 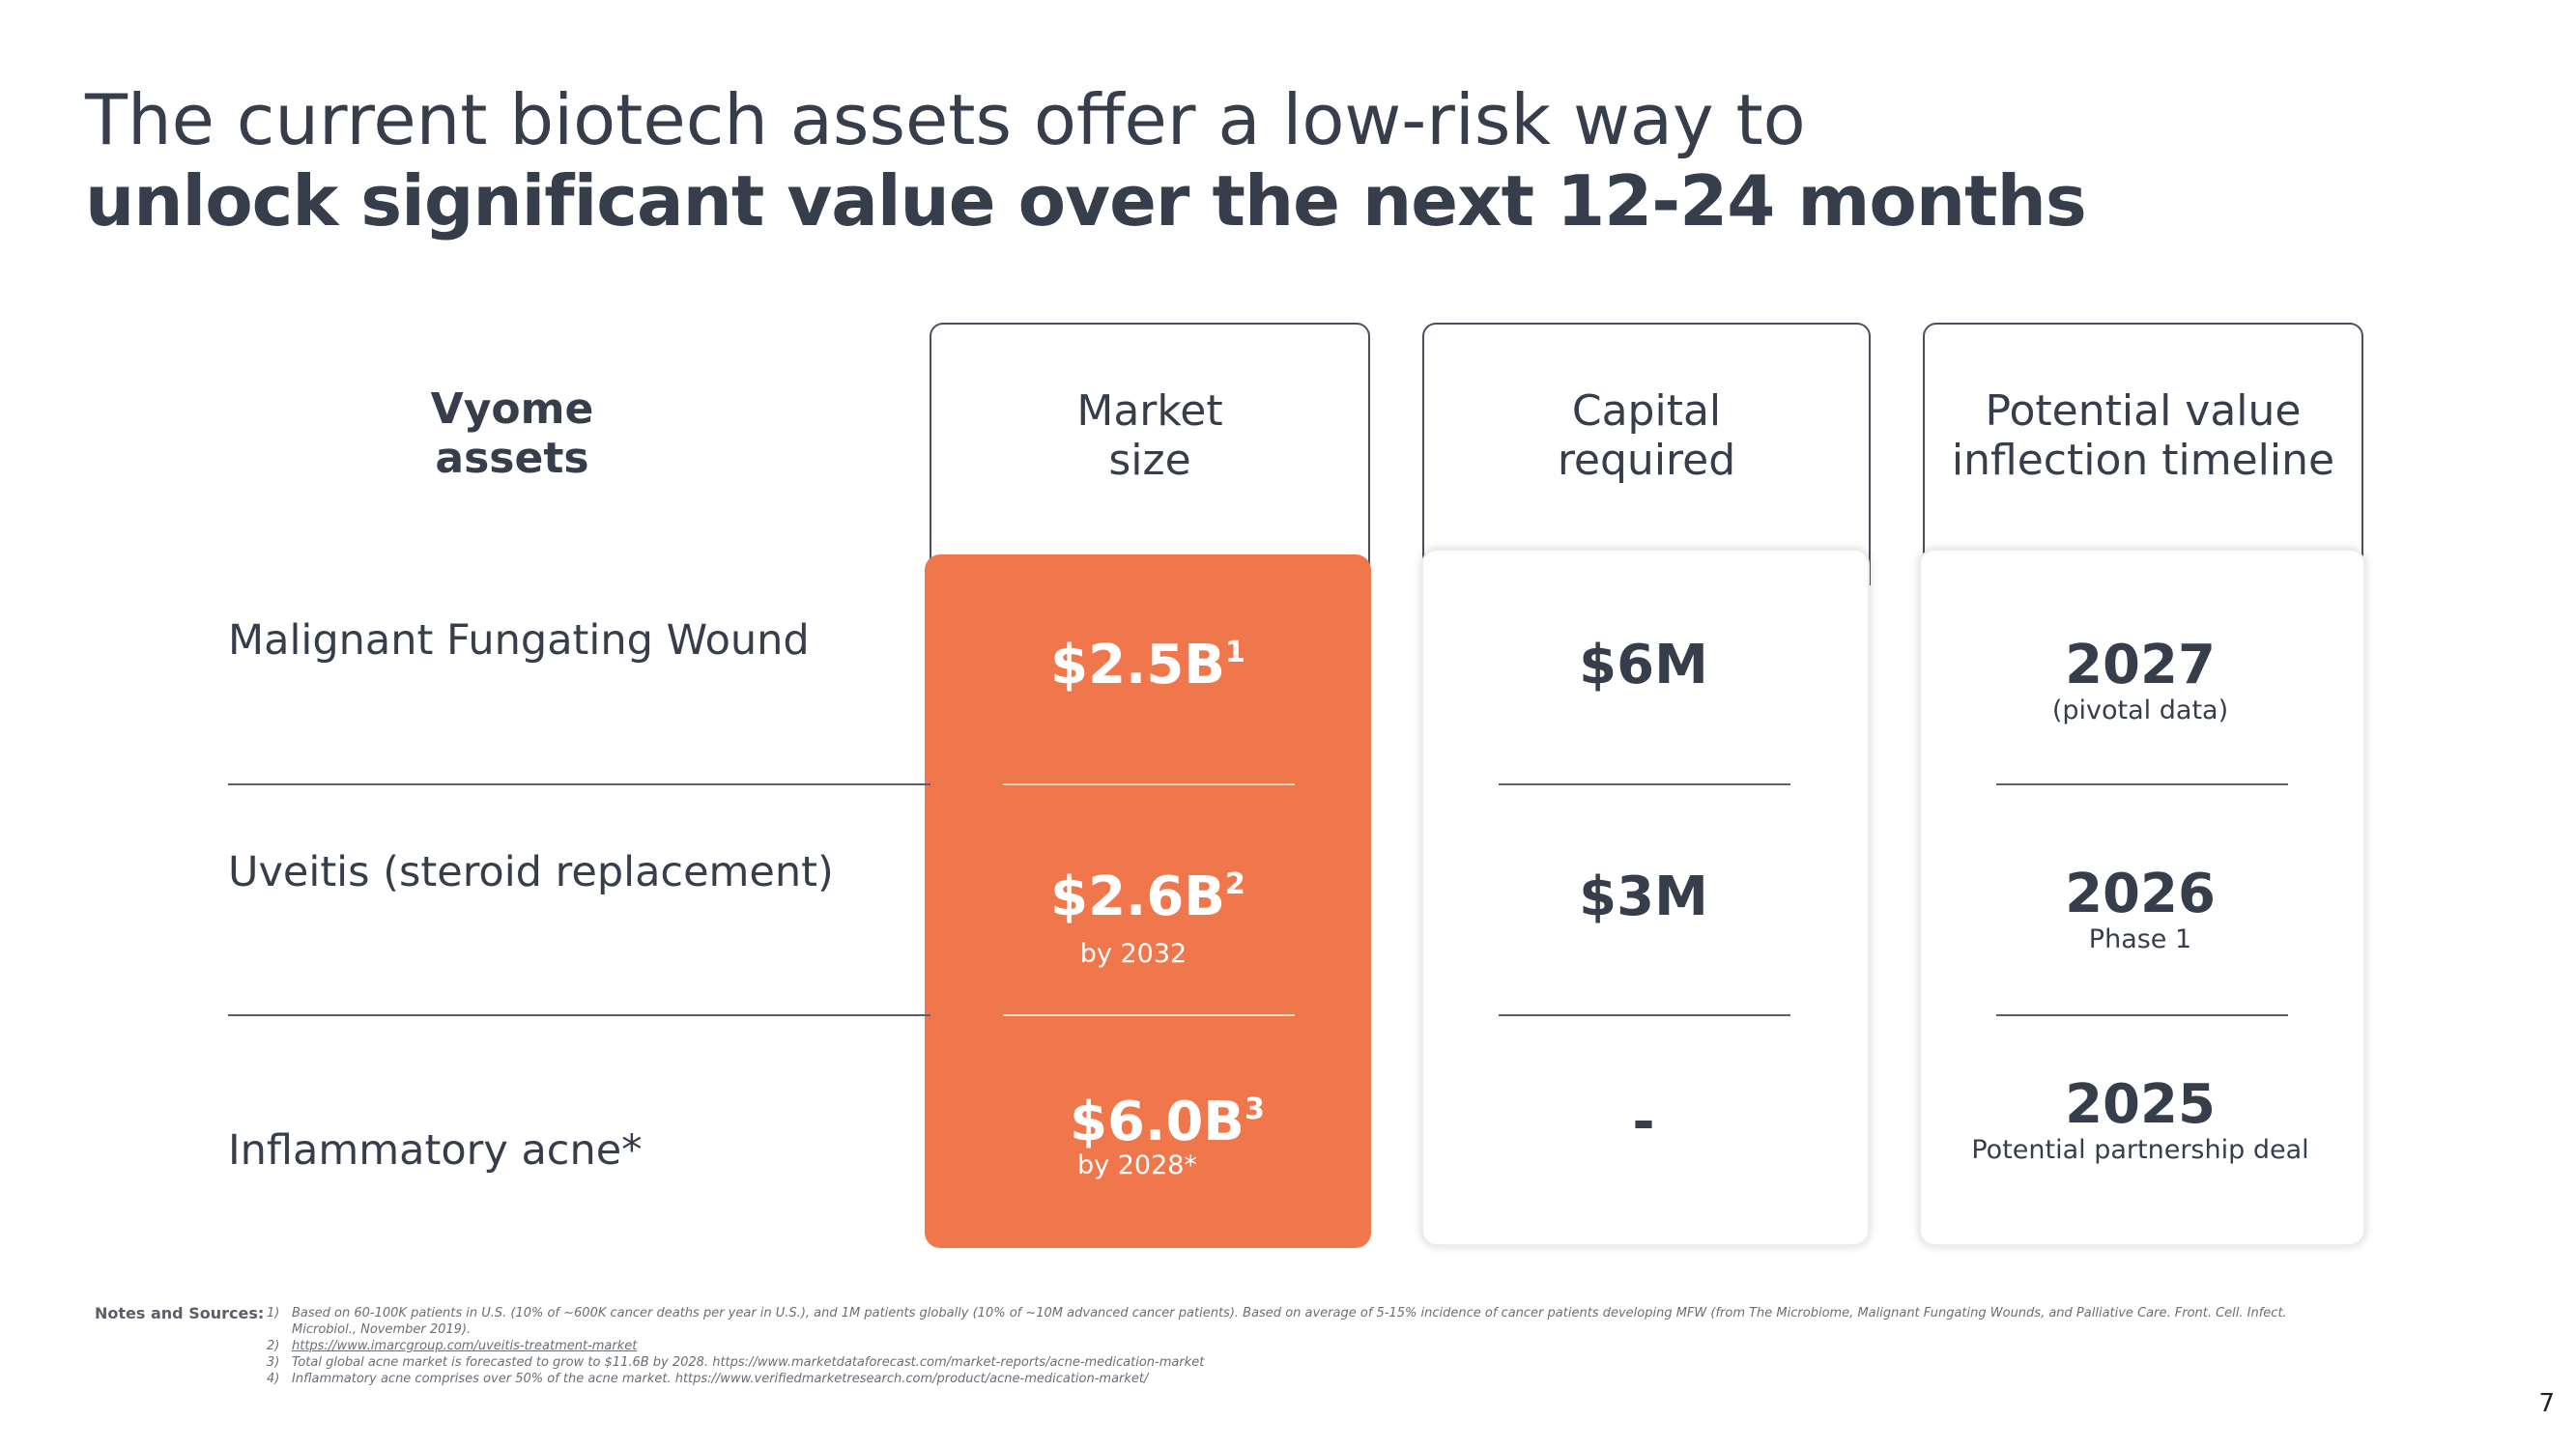 I want to click on timeline-row-3: 2025 Potential partnership deal, so click(x=2140, y=1120).